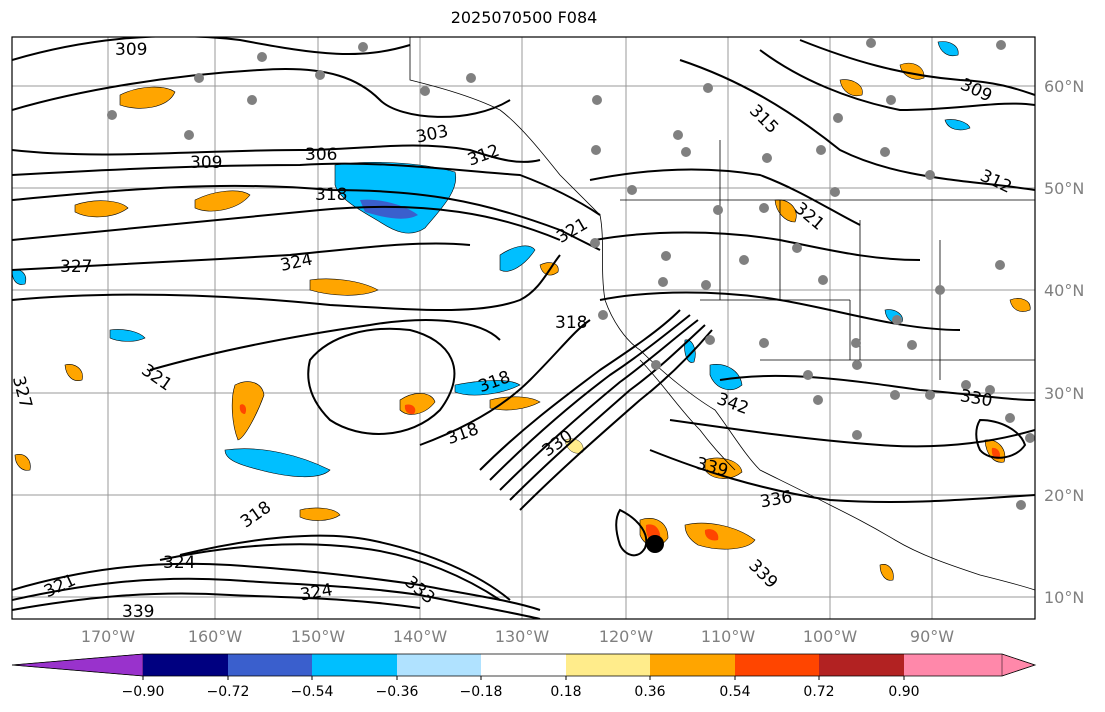 Image resolution: width=1105 pixels, height=712 pixels. I want to click on lon-label: 120°W, so click(626, 636).